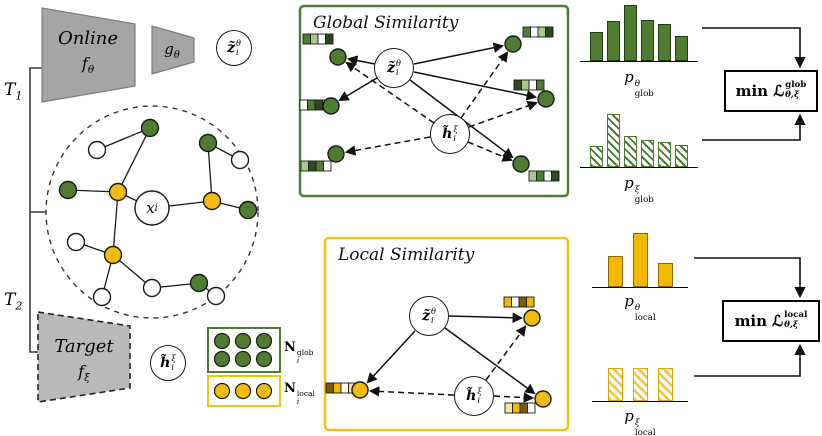 This screenshot has width=822, height=436. What do you see at coordinates (37, 210) in the screenshot?
I see `augmentation-connector` at bounding box center [37, 210].